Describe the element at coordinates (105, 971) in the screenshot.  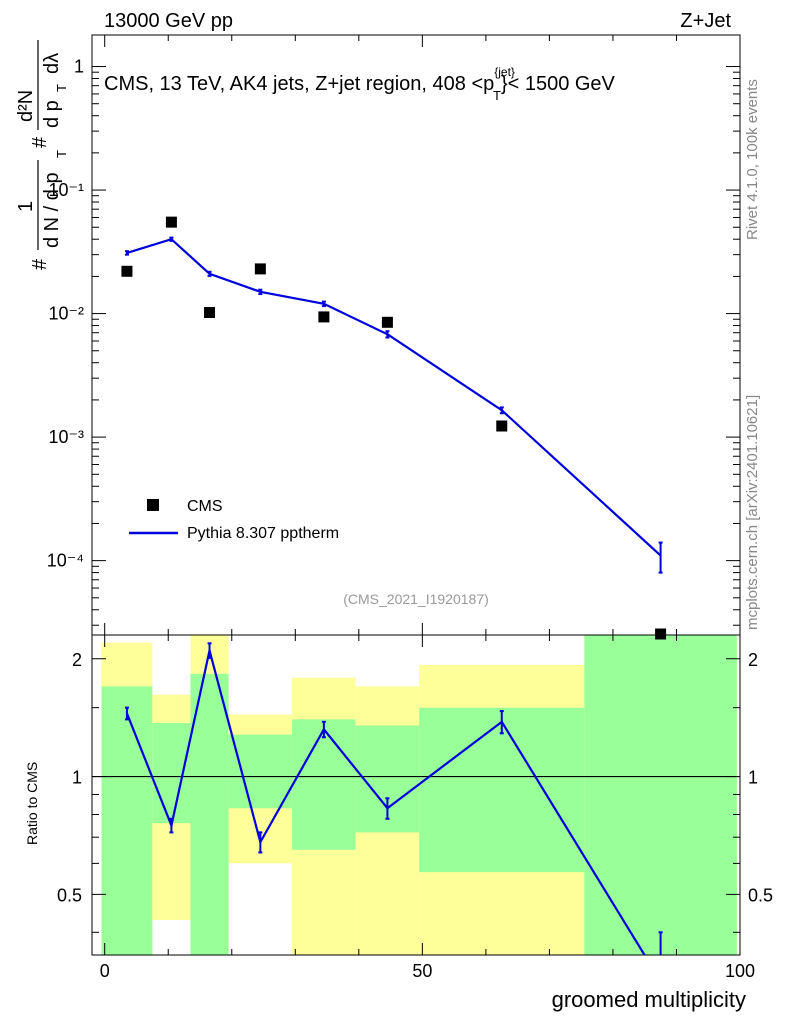
I see `x-tick-label-0: 0` at that location.